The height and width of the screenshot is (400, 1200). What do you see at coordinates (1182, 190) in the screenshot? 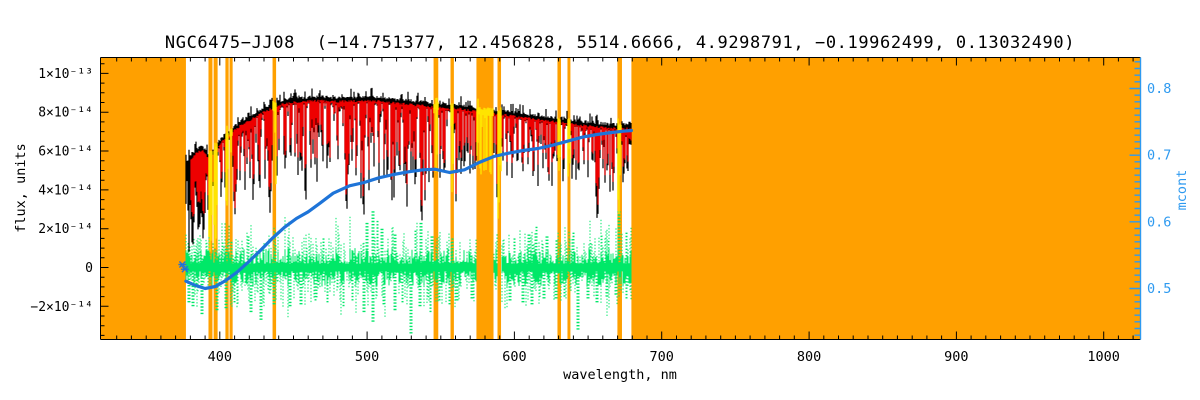
I see `y-axis-right-label: mcont` at bounding box center [1182, 190].